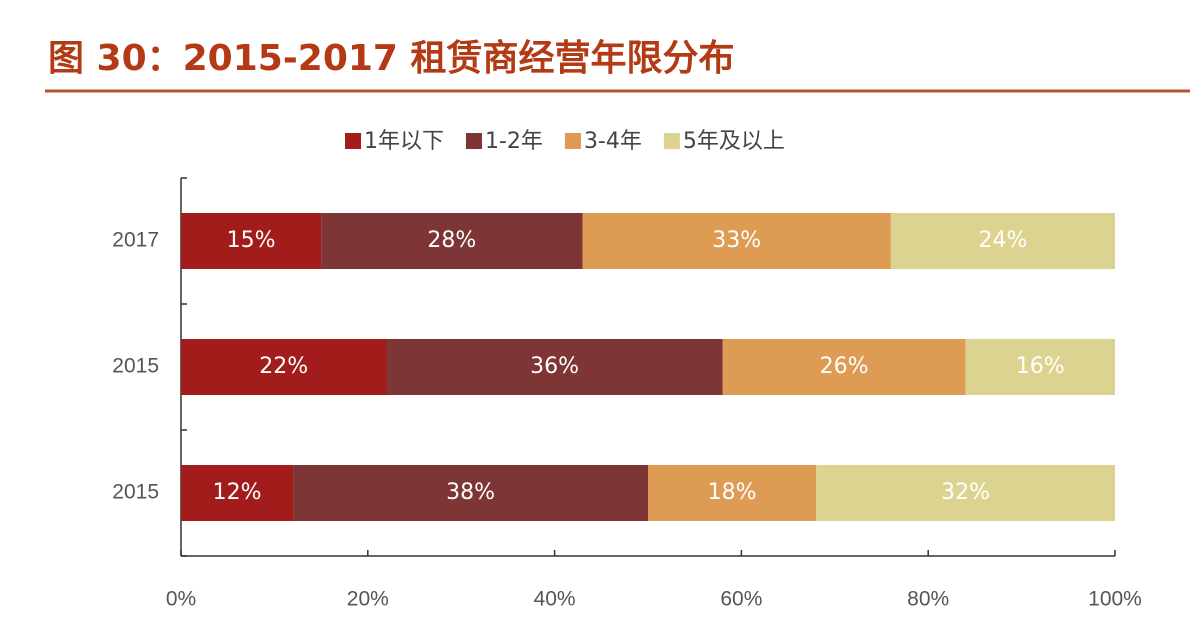  Describe the element at coordinates (928, 599) in the screenshot. I see `x-tick-label: 80%` at that location.